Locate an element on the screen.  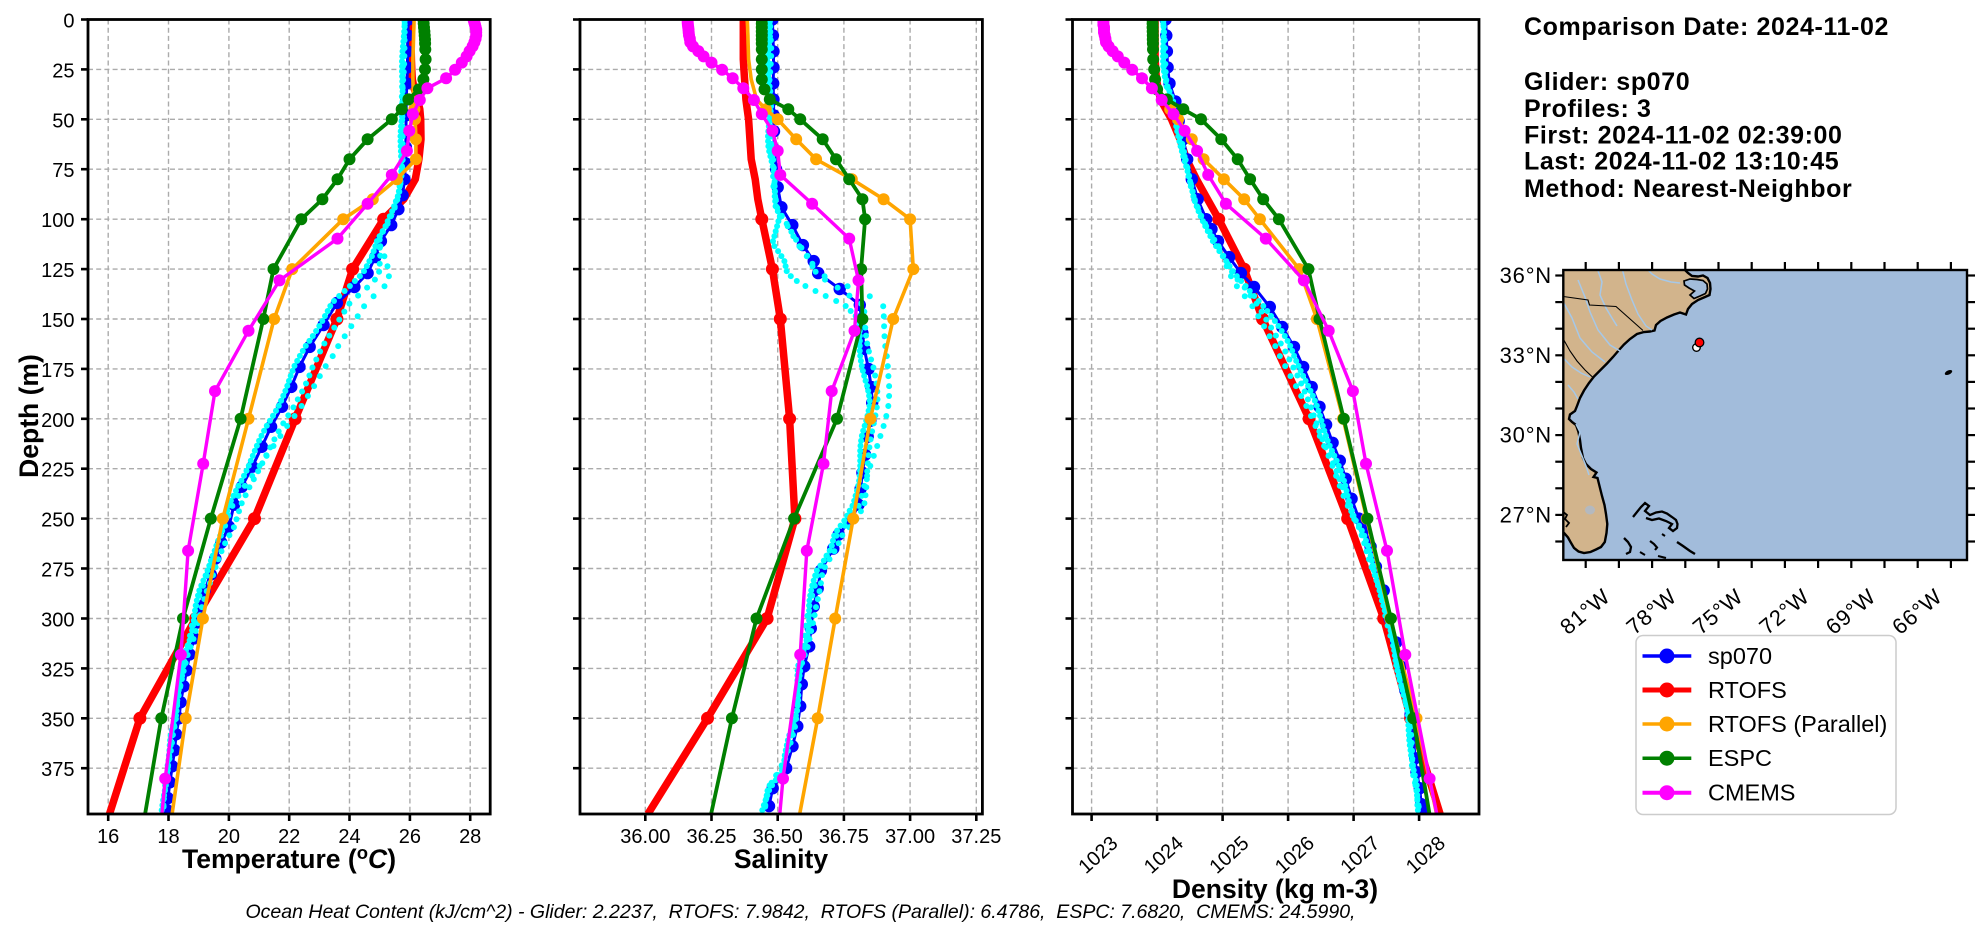
svg-text: RTOFS (Parallel) is located at coordinates (1797, 724).